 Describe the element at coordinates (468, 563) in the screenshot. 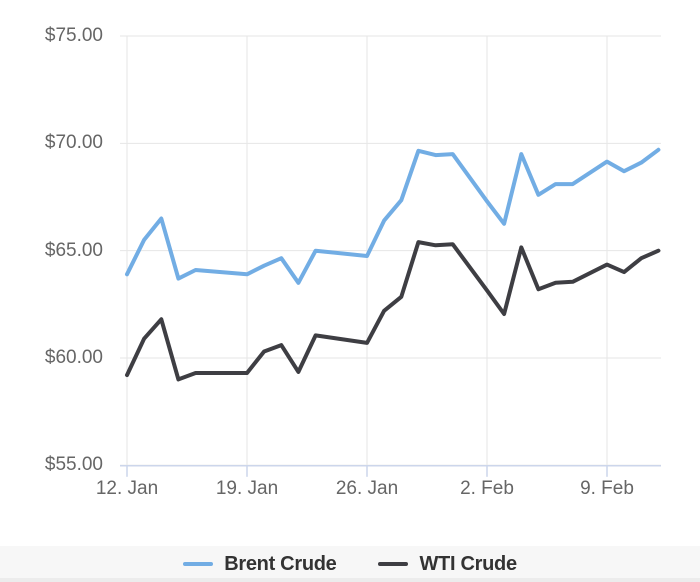

I see `legend-label: WTI Crude` at that location.